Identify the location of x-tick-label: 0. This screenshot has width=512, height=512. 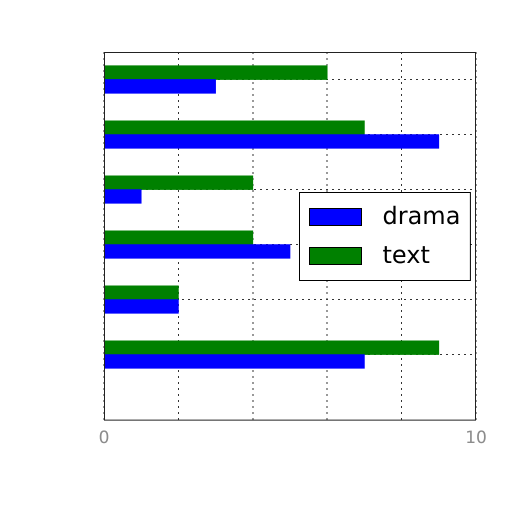
(104, 438).